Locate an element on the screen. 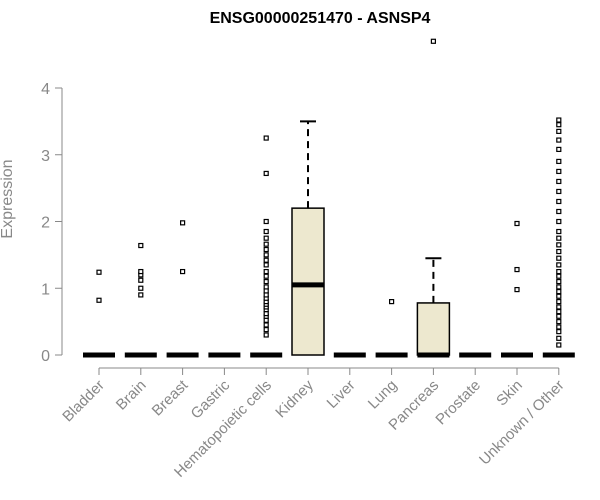 The height and width of the screenshot is (500, 600). box-pancreas is located at coordinates (433, 307).